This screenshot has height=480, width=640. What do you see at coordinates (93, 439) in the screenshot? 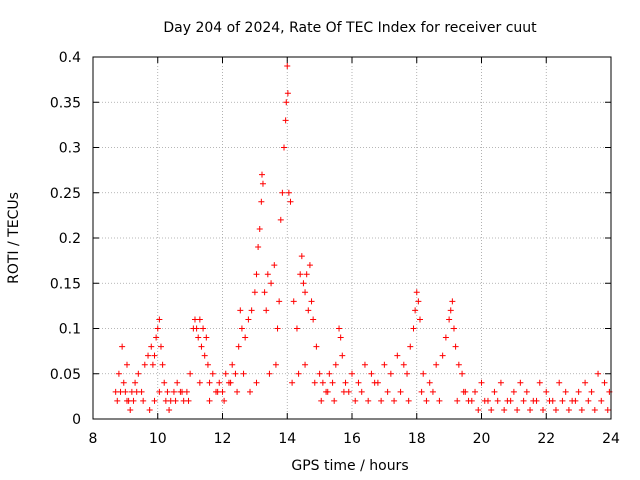
I see `x-tick-label: 8` at bounding box center [93, 439].